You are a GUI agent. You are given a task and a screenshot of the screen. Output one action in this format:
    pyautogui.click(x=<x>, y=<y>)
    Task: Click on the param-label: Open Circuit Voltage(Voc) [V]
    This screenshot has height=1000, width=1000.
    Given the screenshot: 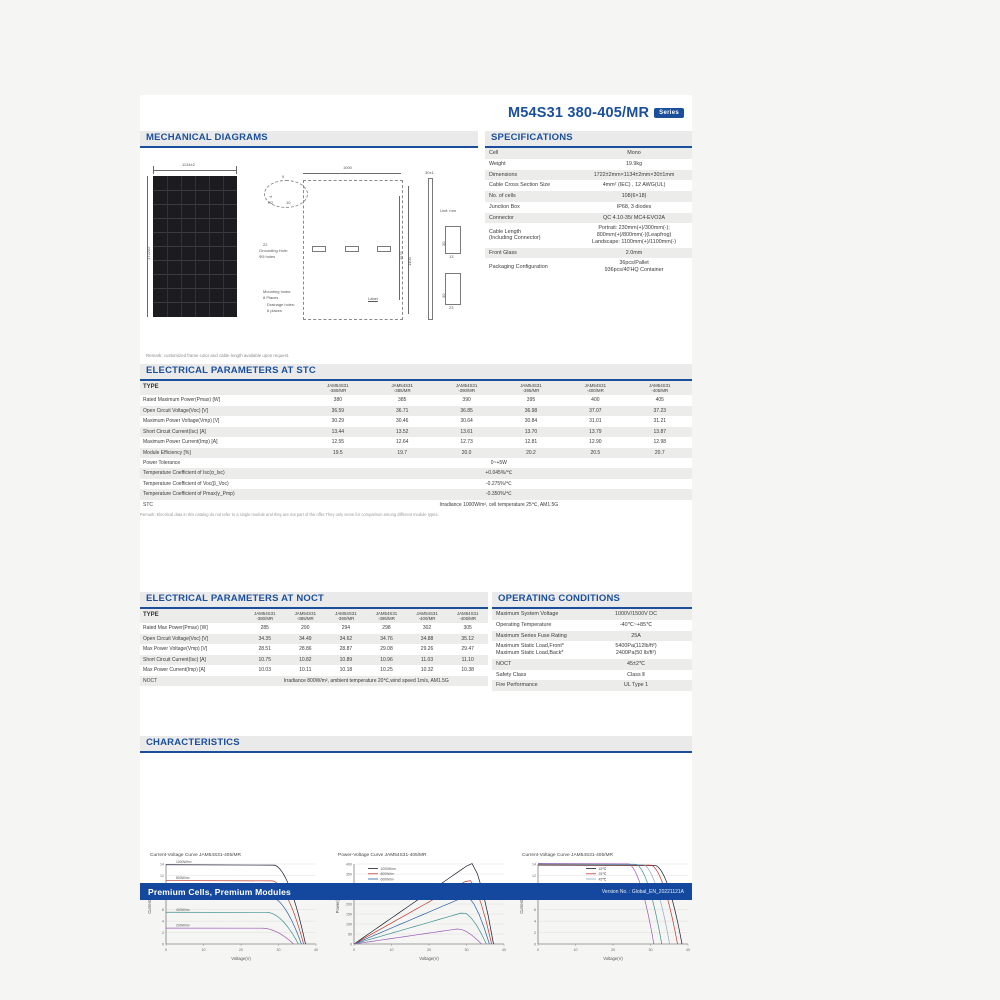 What is the action you would take?
    pyautogui.click(x=176, y=410)
    